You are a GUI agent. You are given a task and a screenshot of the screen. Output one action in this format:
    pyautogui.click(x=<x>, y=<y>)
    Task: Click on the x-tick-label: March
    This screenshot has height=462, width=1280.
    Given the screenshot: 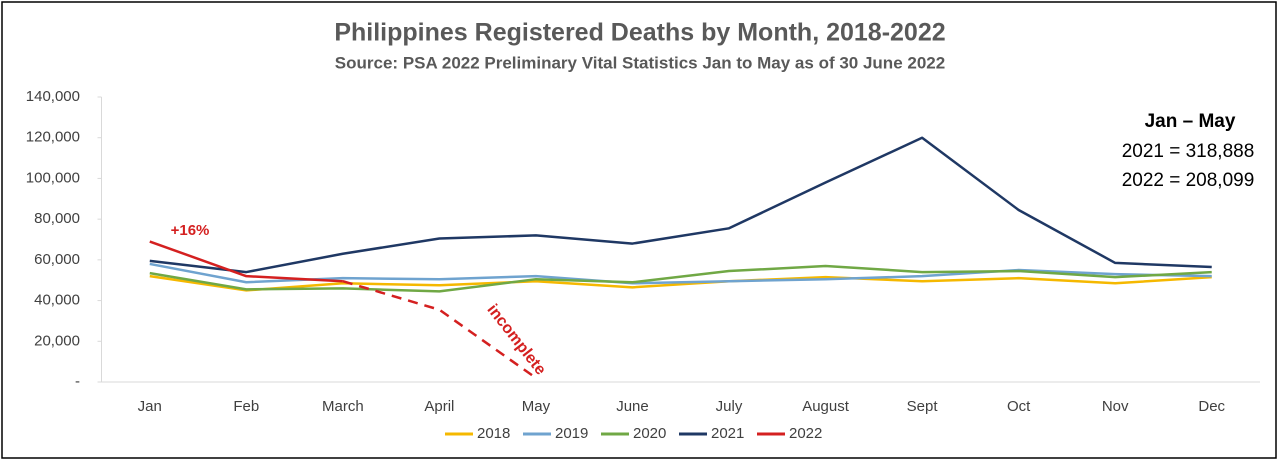 What is the action you would take?
    pyautogui.click(x=343, y=406)
    